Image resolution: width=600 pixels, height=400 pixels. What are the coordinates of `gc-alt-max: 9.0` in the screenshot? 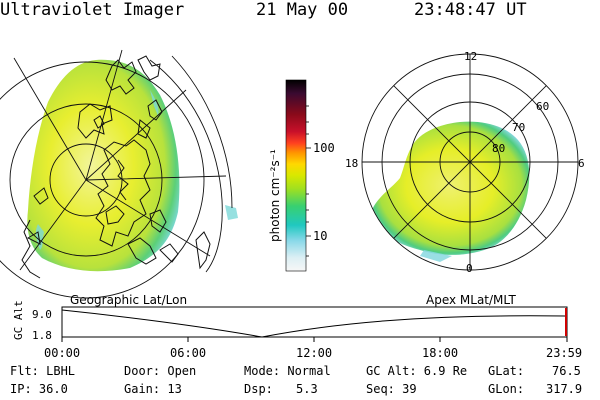 It's located at (42, 314).